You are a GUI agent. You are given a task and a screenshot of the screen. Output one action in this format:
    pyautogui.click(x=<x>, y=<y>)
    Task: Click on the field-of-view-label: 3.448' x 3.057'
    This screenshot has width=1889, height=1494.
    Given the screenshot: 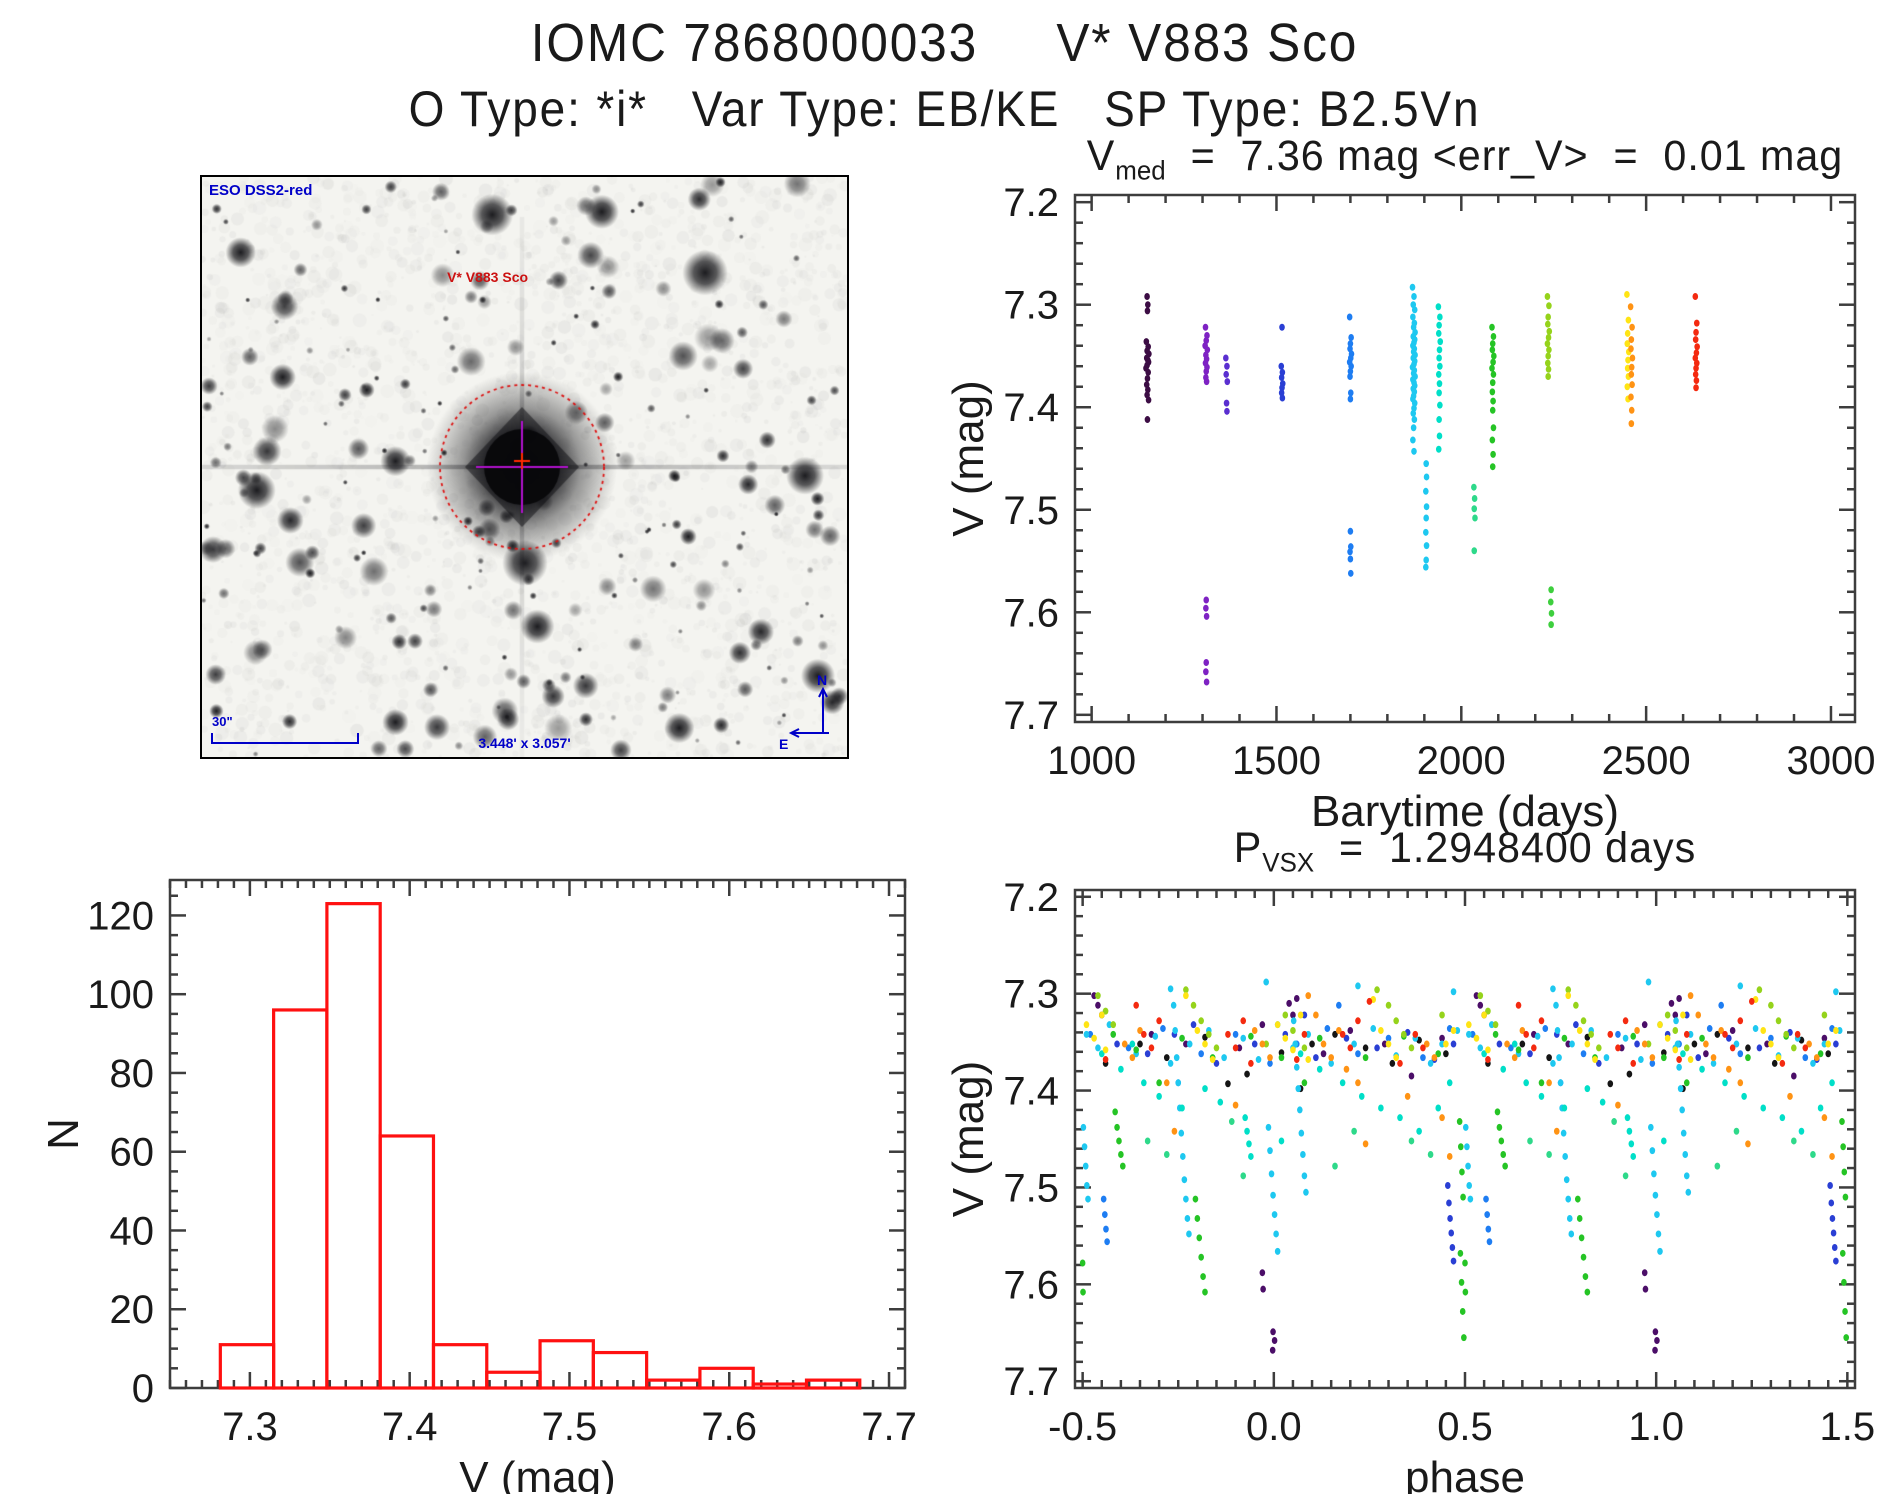 What is the action you would take?
    pyautogui.click(x=524, y=743)
    